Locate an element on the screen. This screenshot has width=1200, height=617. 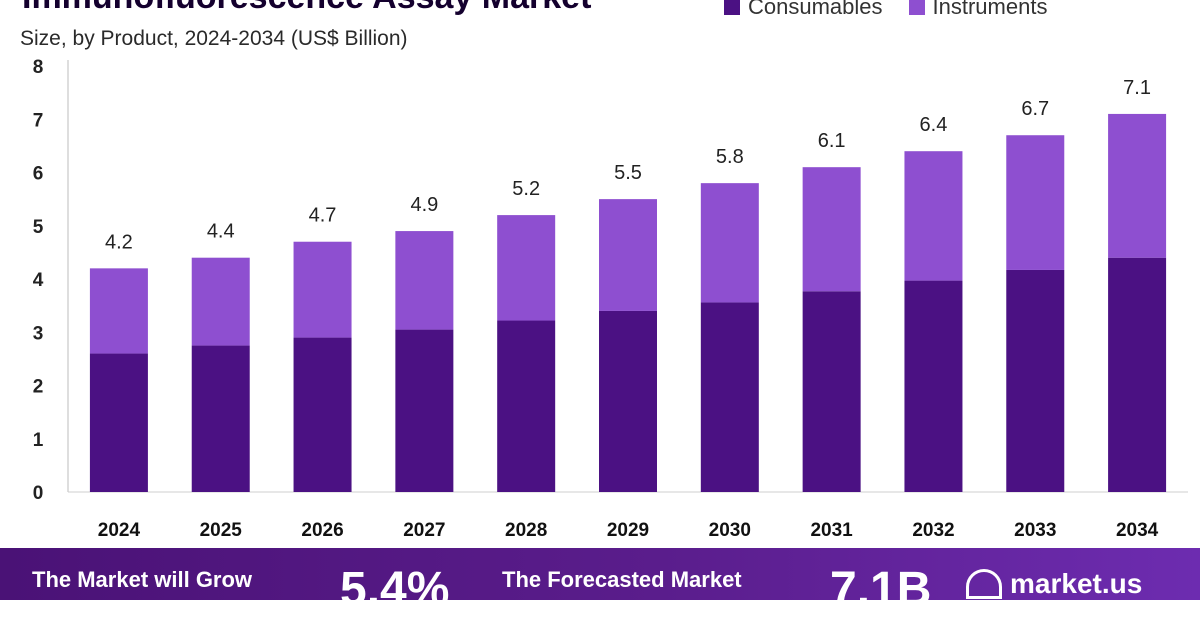
bar-instruments-2034 is located at coordinates (1137, 185).